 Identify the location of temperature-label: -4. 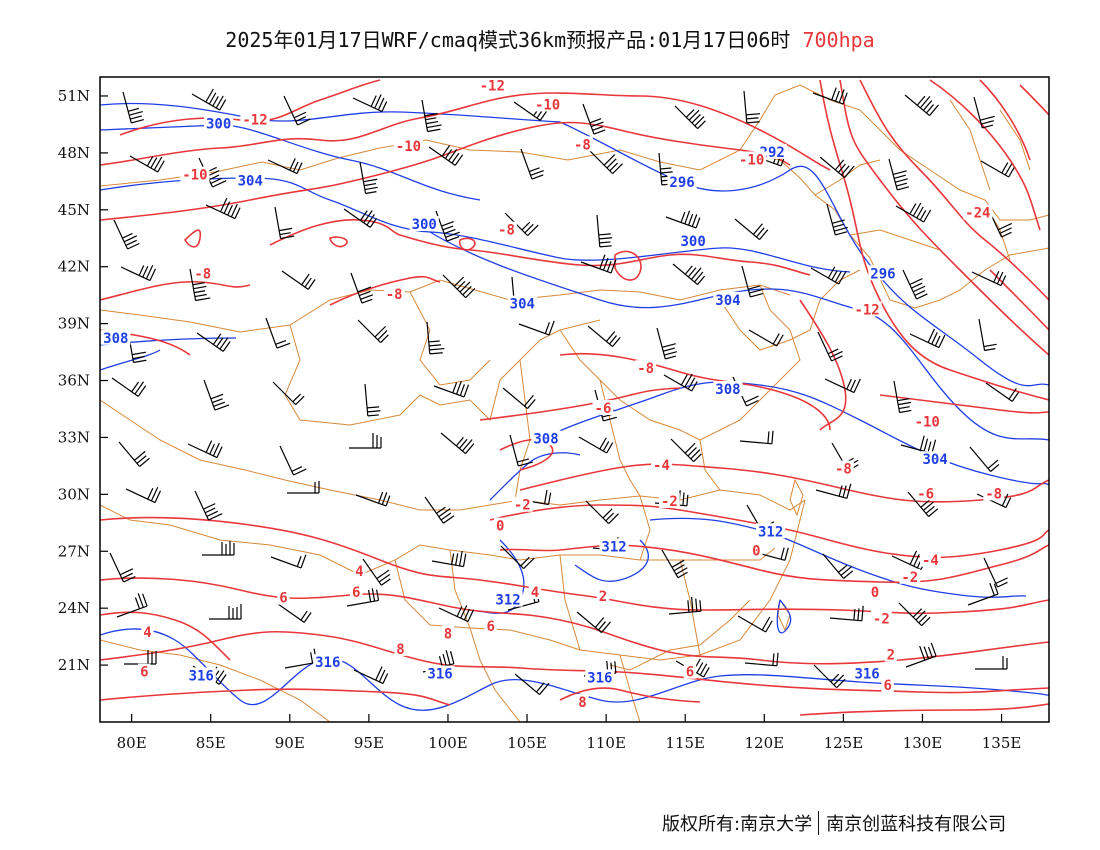
(930, 561).